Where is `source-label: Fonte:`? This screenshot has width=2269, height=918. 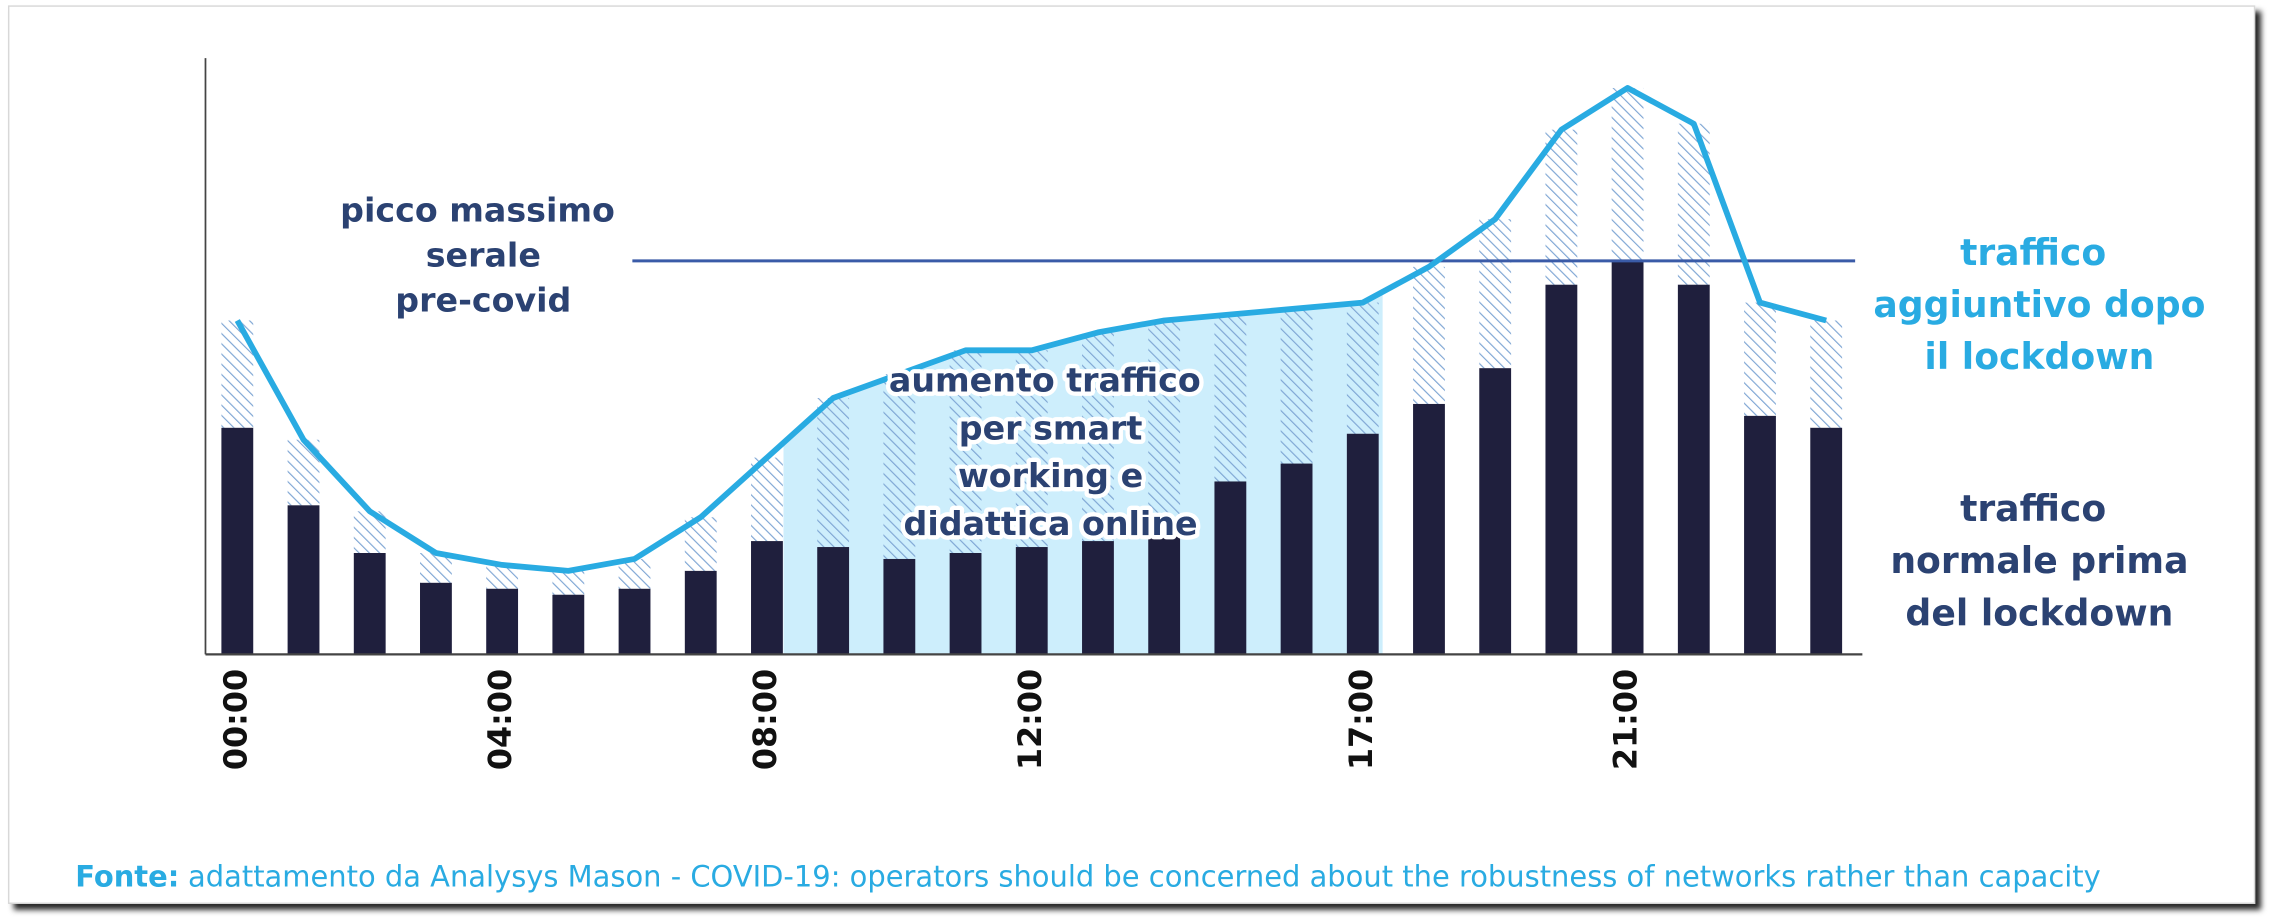
source-label: Fonte: is located at coordinates (127, 877).